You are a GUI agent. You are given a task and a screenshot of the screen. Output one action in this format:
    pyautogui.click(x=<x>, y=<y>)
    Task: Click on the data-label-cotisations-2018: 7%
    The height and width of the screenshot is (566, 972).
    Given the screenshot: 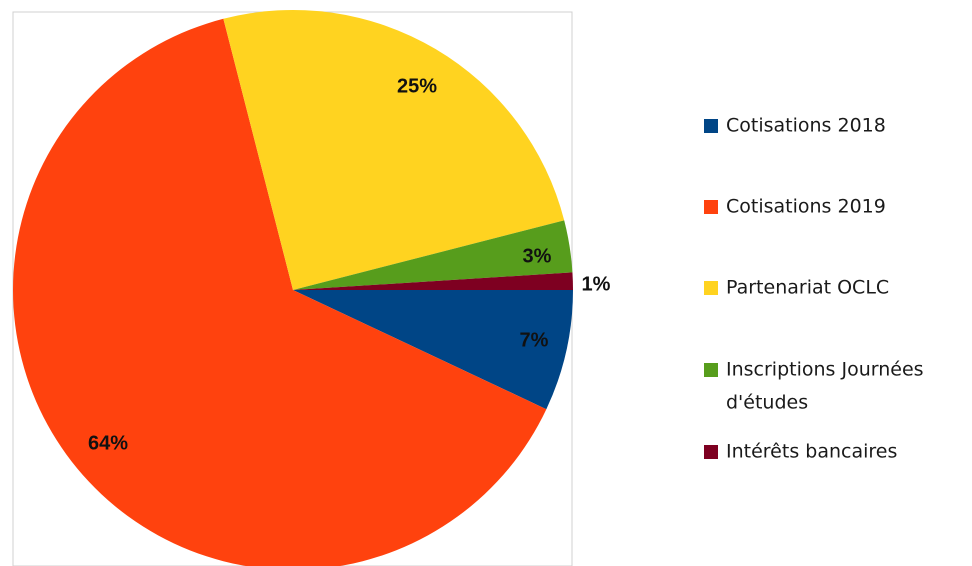 What is the action you would take?
    pyautogui.click(x=534, y=340)
    